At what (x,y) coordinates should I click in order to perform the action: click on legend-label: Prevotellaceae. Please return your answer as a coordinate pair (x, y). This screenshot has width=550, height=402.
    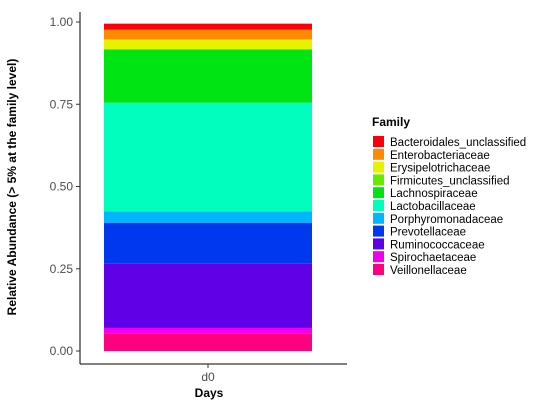
    Looking at the image, I should click on (428, 233).